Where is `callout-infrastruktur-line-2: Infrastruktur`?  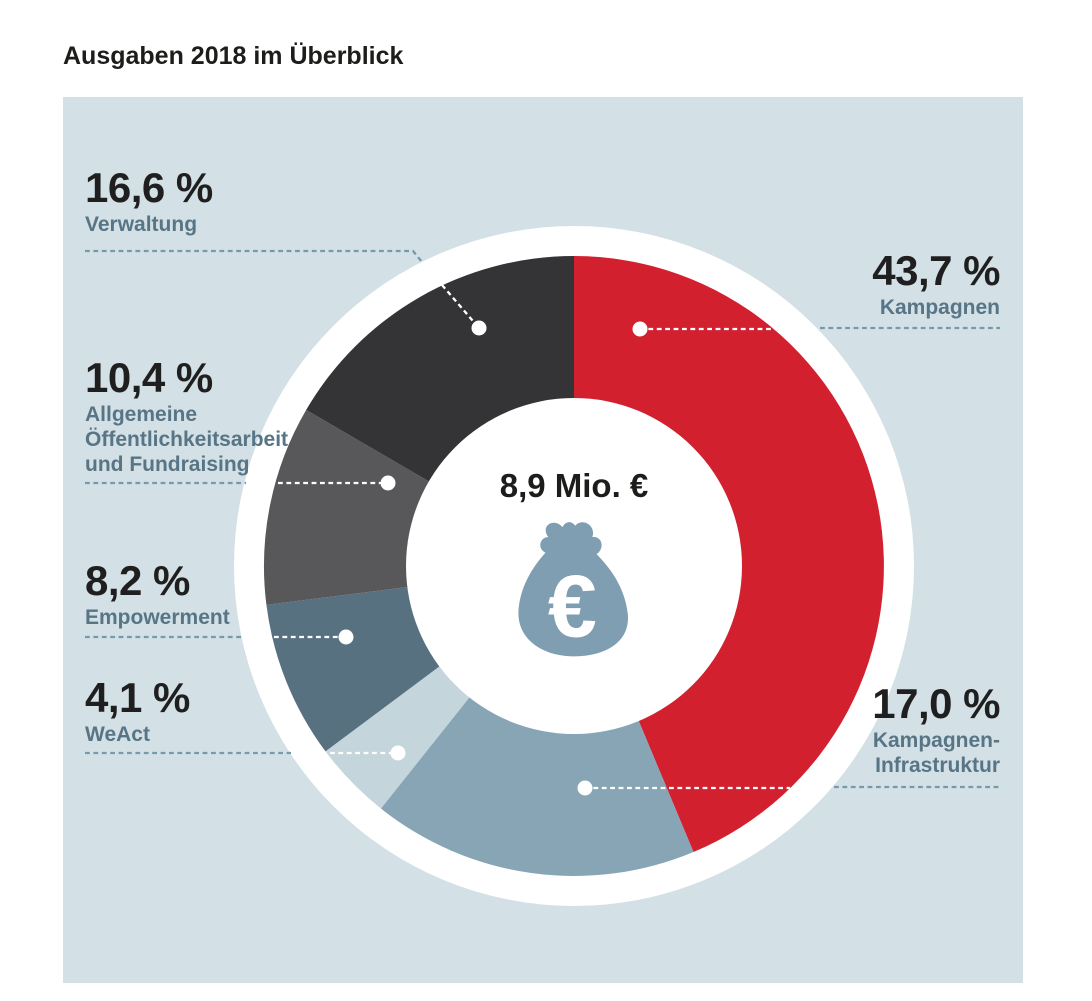 callout-infrastruktur-line-2: Infrastruktur is located at coordinates (937, 765).